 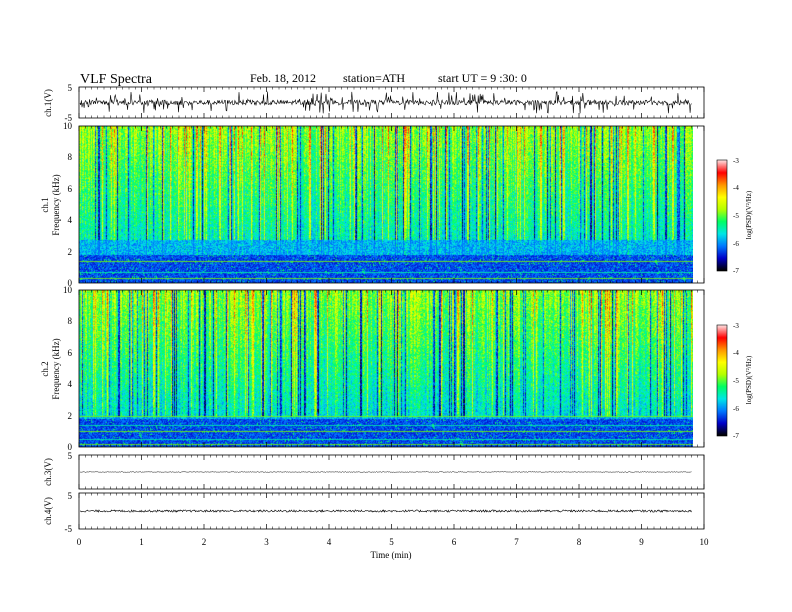 What do you see at coordinates (386, 511) in the screenshot?
I see `ch4-wave-line` at bounding box center [386, 511].